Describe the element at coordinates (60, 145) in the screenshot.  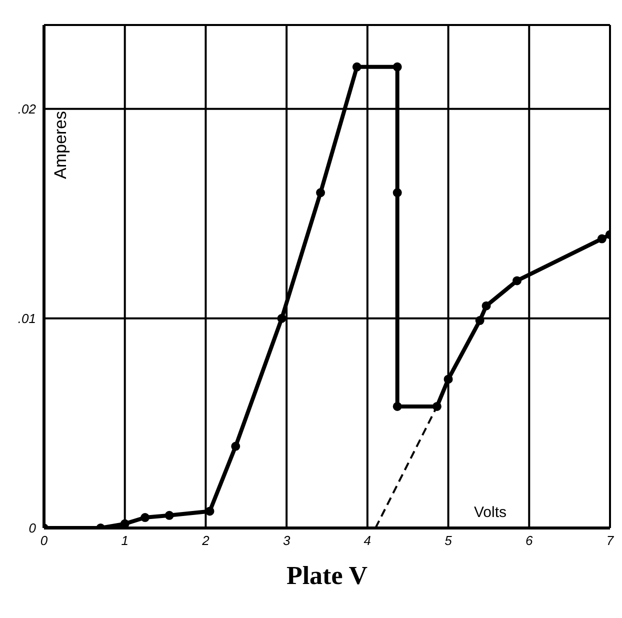
I see `y-axis-title: Amperes` at that location.